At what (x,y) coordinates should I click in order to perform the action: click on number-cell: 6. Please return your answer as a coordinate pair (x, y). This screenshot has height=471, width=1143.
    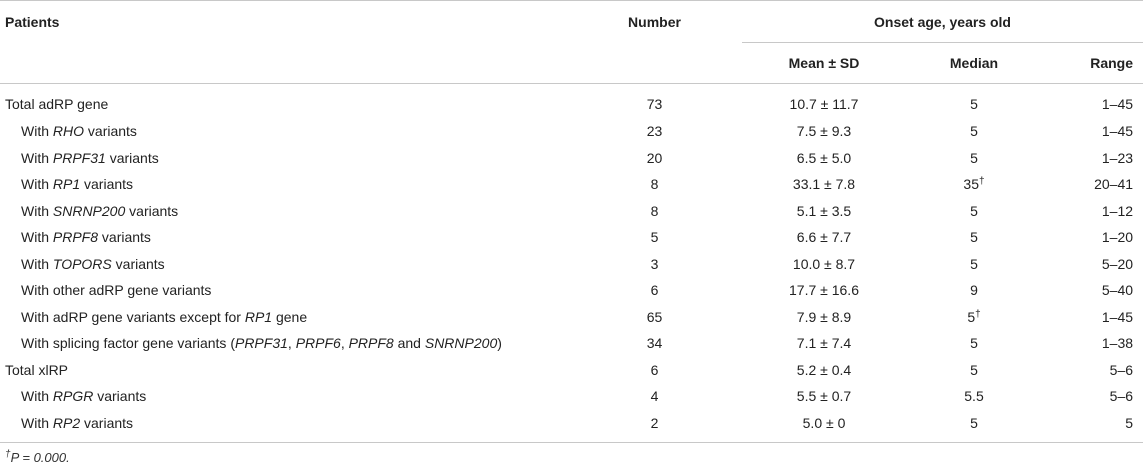
    Looking at the image, I should click on (654, 290).